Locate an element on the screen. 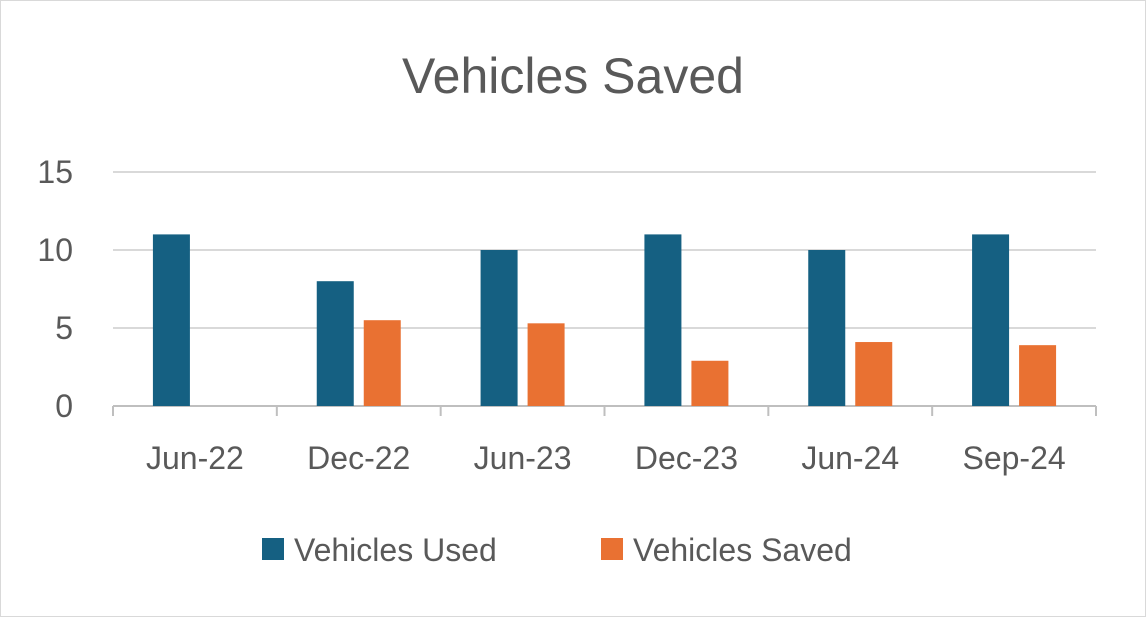 This screenshot has width=1146, height=618. legend: Vehicles Used Vehicles Saved is located at coordinates (557, 550).